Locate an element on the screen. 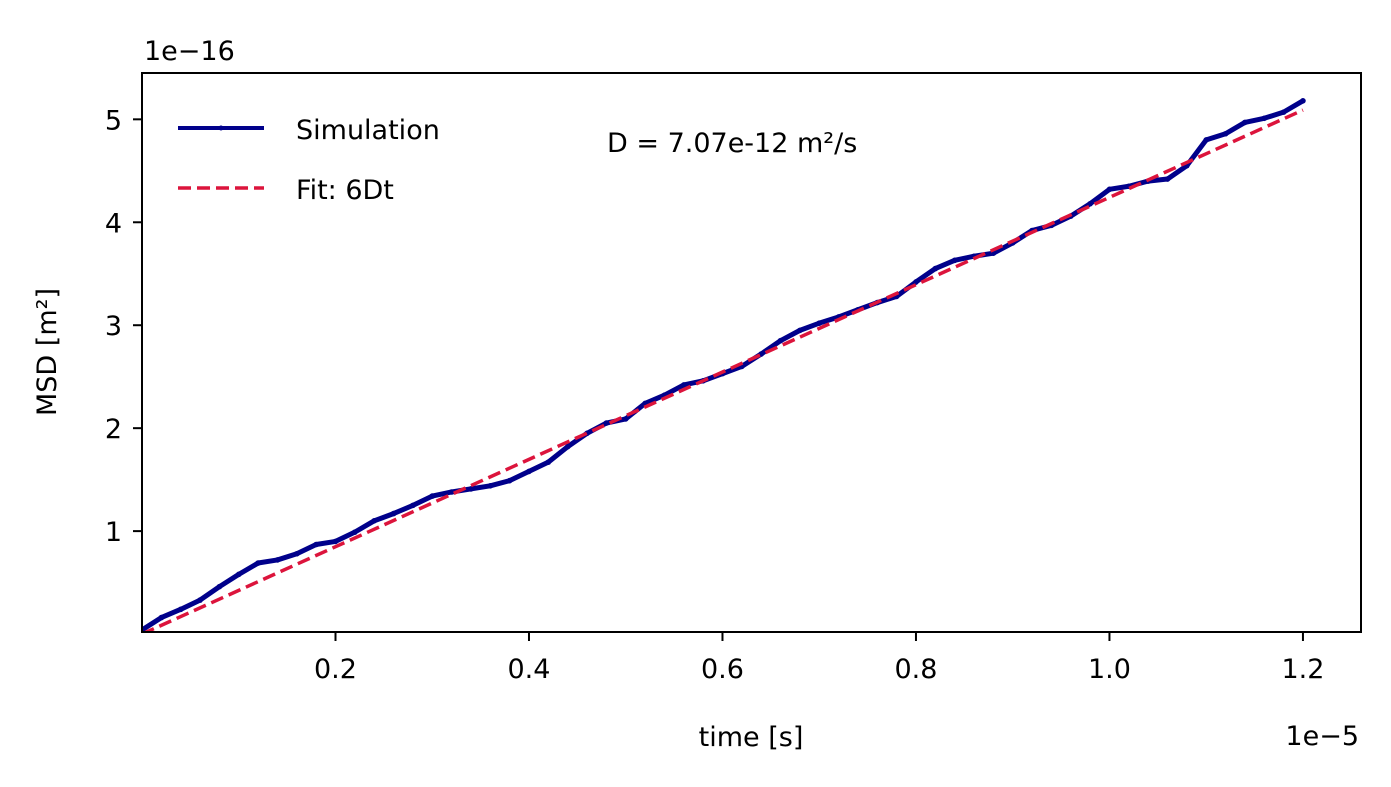 The height and width of the screenshot is (787, 1391). y-offset-label: 1e−16 is located at coordinates (189, 51).